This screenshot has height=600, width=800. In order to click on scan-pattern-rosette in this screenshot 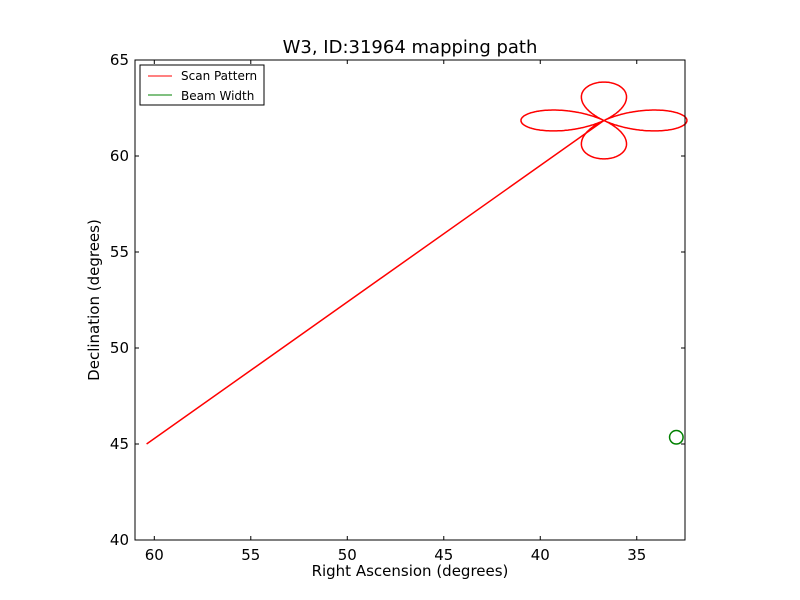, I will do `click(604, 120)`.